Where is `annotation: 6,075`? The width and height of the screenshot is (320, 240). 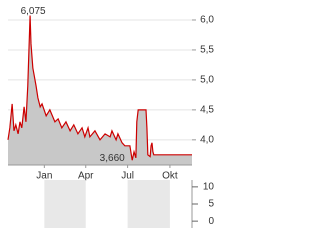
annotation: 6,075 is located at coordinates (33, 11).